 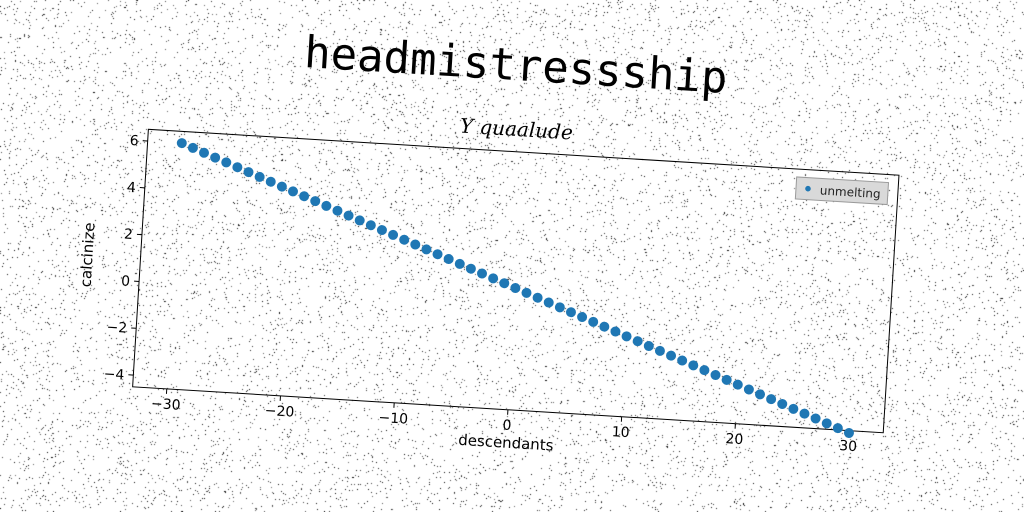 I want to click on y-axis-label: calcinize, so click(x=88, y=255).